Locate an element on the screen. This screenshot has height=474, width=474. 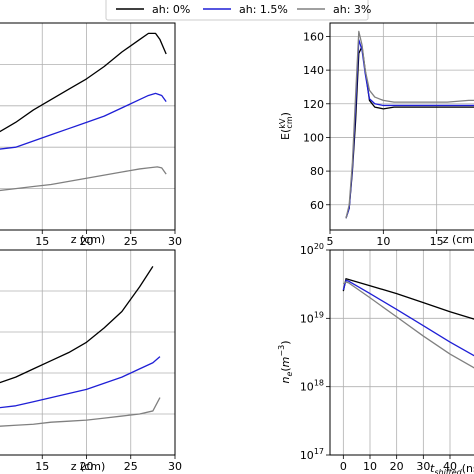
panel-top-left-xlabel: z (cm) is located at coordinates (88, 239).